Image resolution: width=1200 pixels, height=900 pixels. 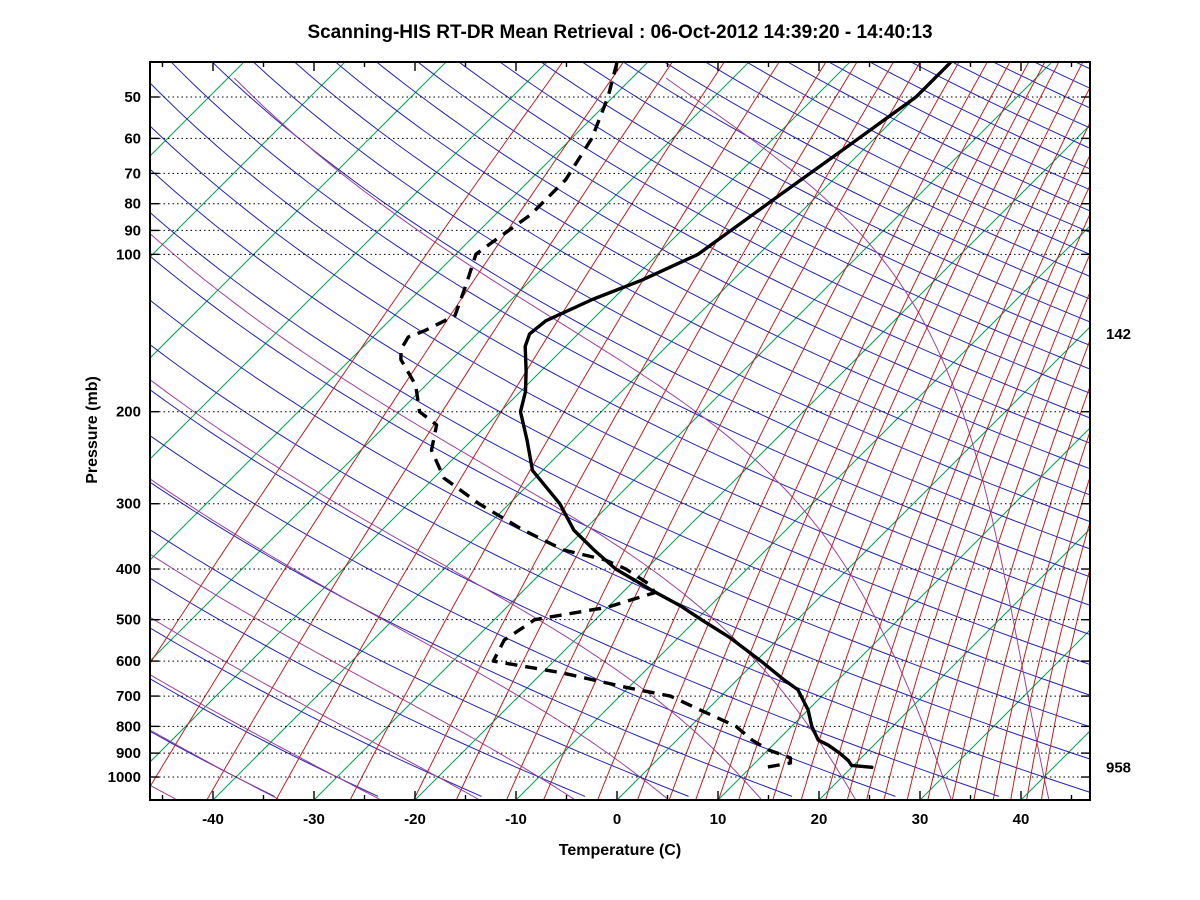 What do you see at coordinates (128, 753) in the screenshot?
I see `svg-text: 900` at bounding box center [128, 753].